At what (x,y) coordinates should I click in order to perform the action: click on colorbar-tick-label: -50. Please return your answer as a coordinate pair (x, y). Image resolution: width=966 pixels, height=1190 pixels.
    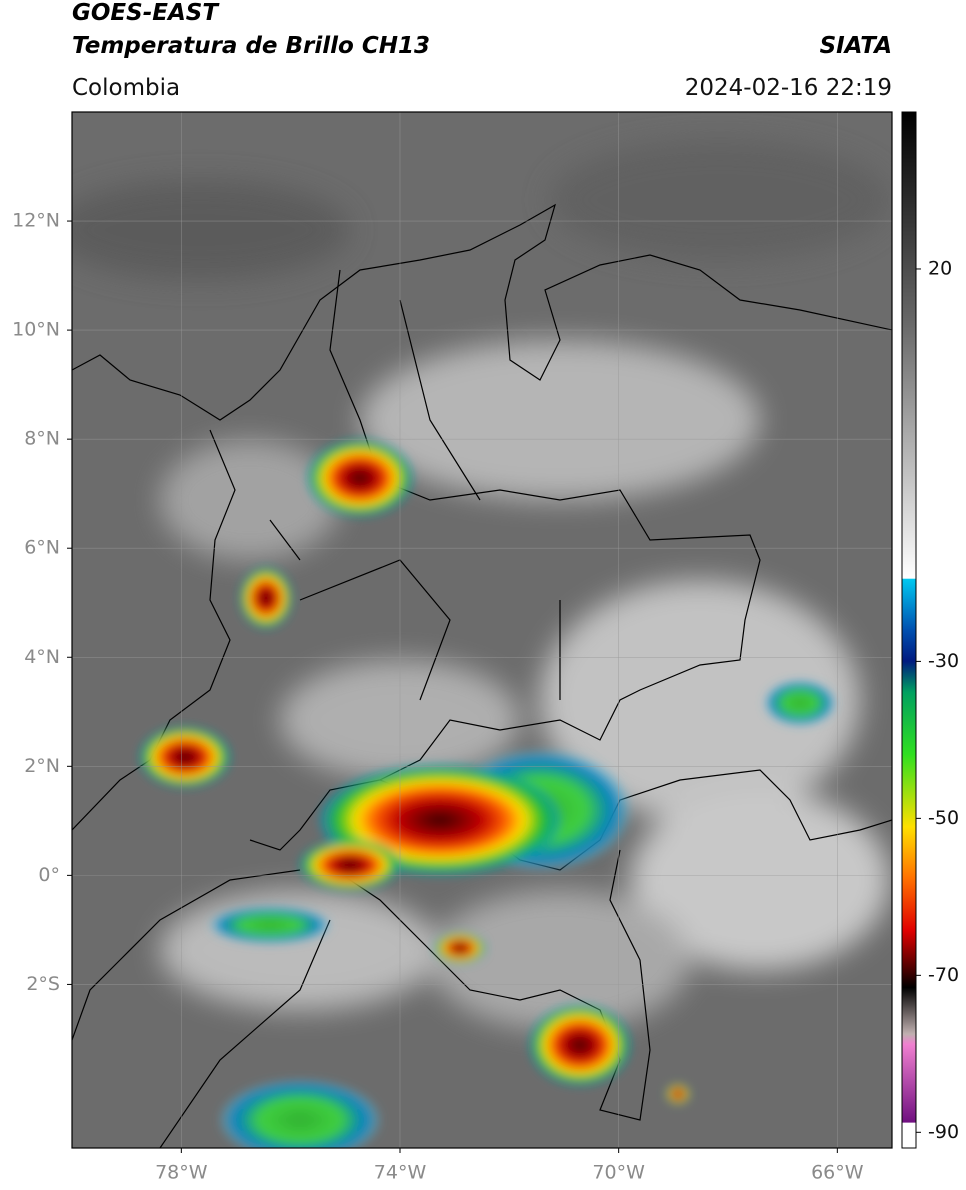
    Looking at the image, I should click on (943, 818).